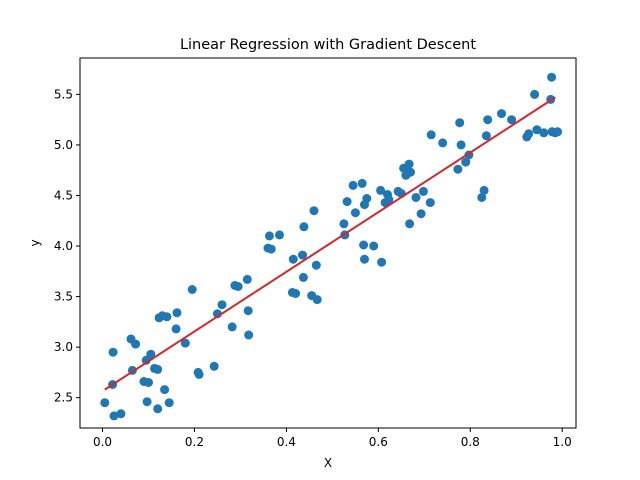 Image resolution: width=640 pixels, height=480 pixels. Describe the element at coordinates (470, 442) in the screenshot. I see `x-tick-label: 0.8` at that location.